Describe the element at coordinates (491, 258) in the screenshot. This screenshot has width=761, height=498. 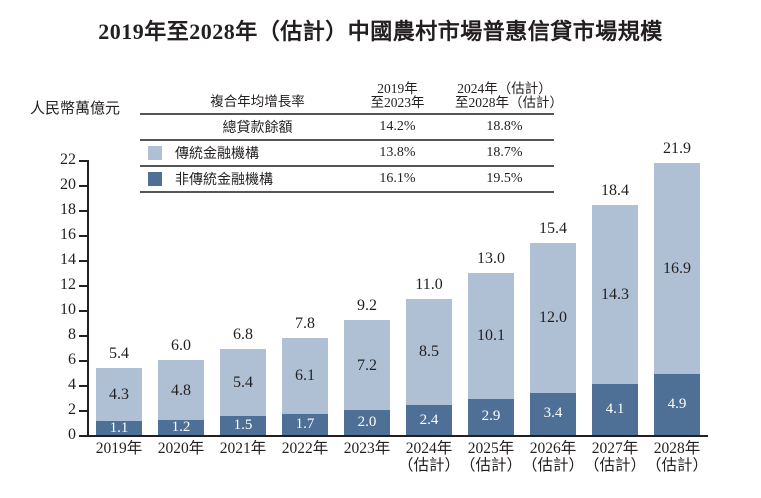
I see `bar-total-label: 13.0` at that location.